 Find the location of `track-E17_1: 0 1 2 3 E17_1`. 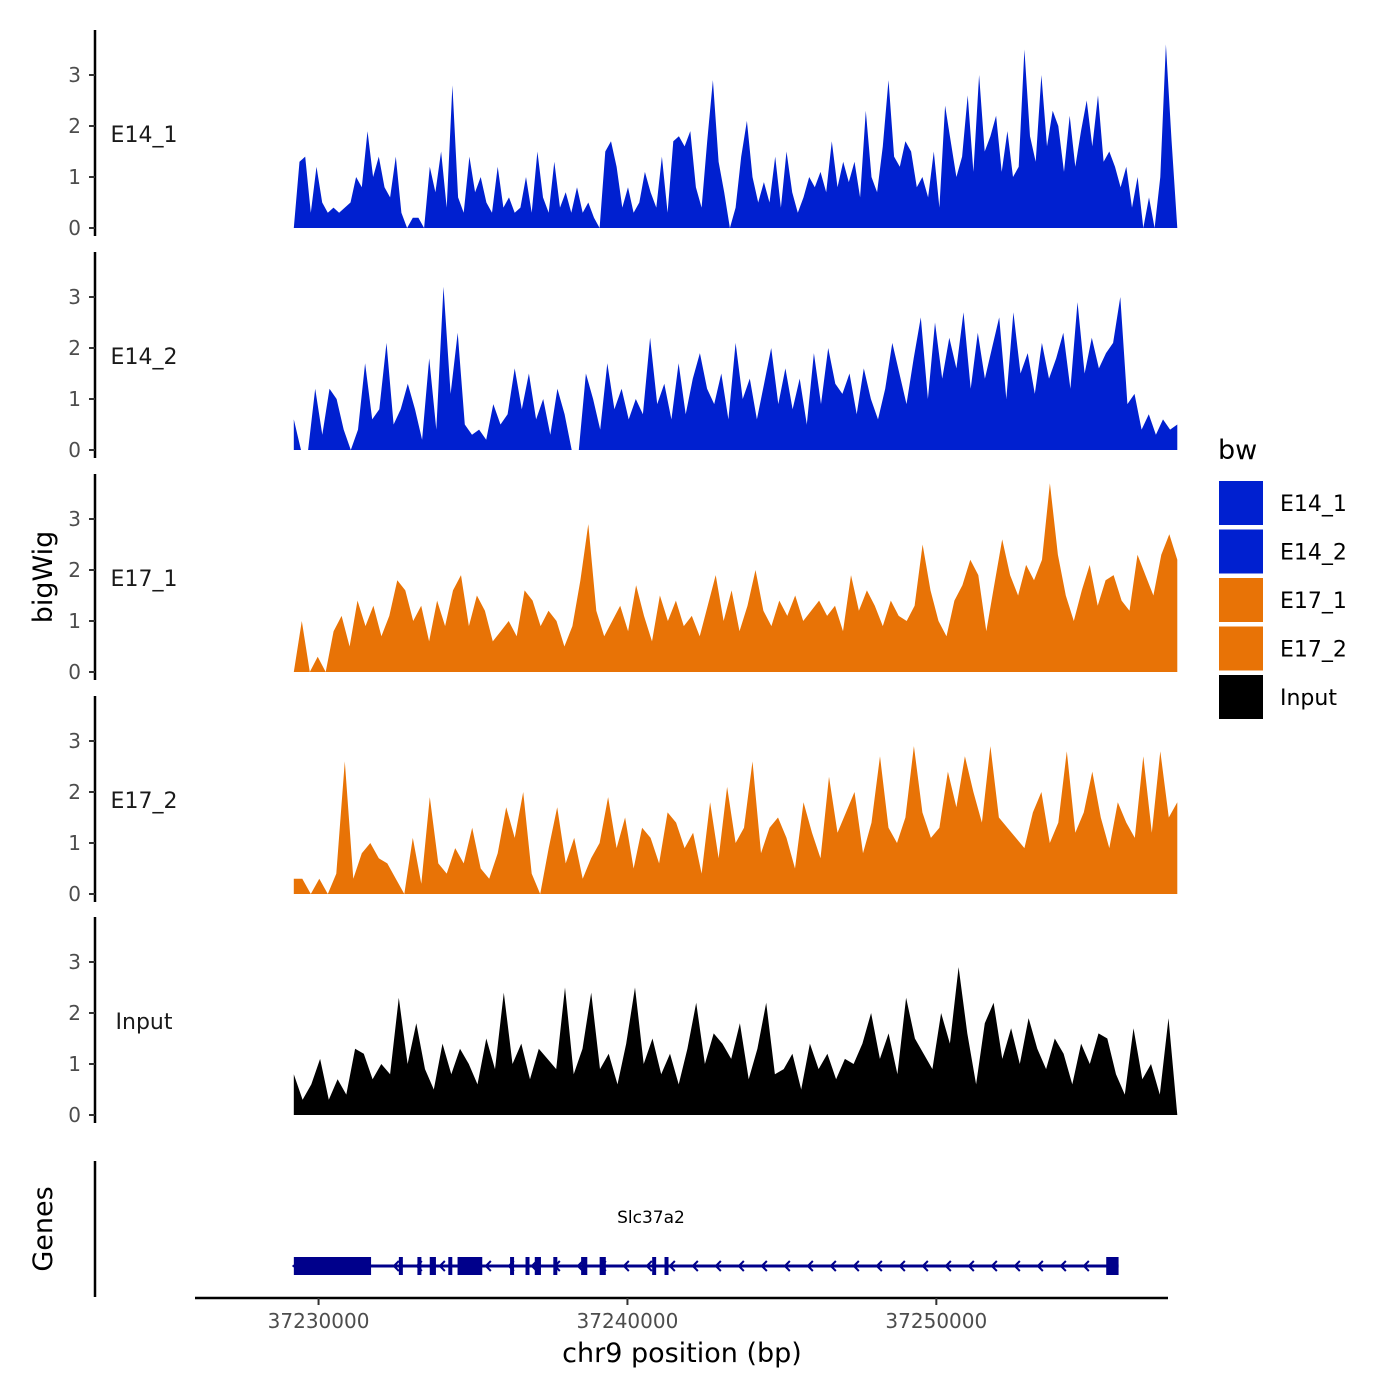

track-E17_1: 0 1 2 3 E17_1 is located at coordinates (623, 579).